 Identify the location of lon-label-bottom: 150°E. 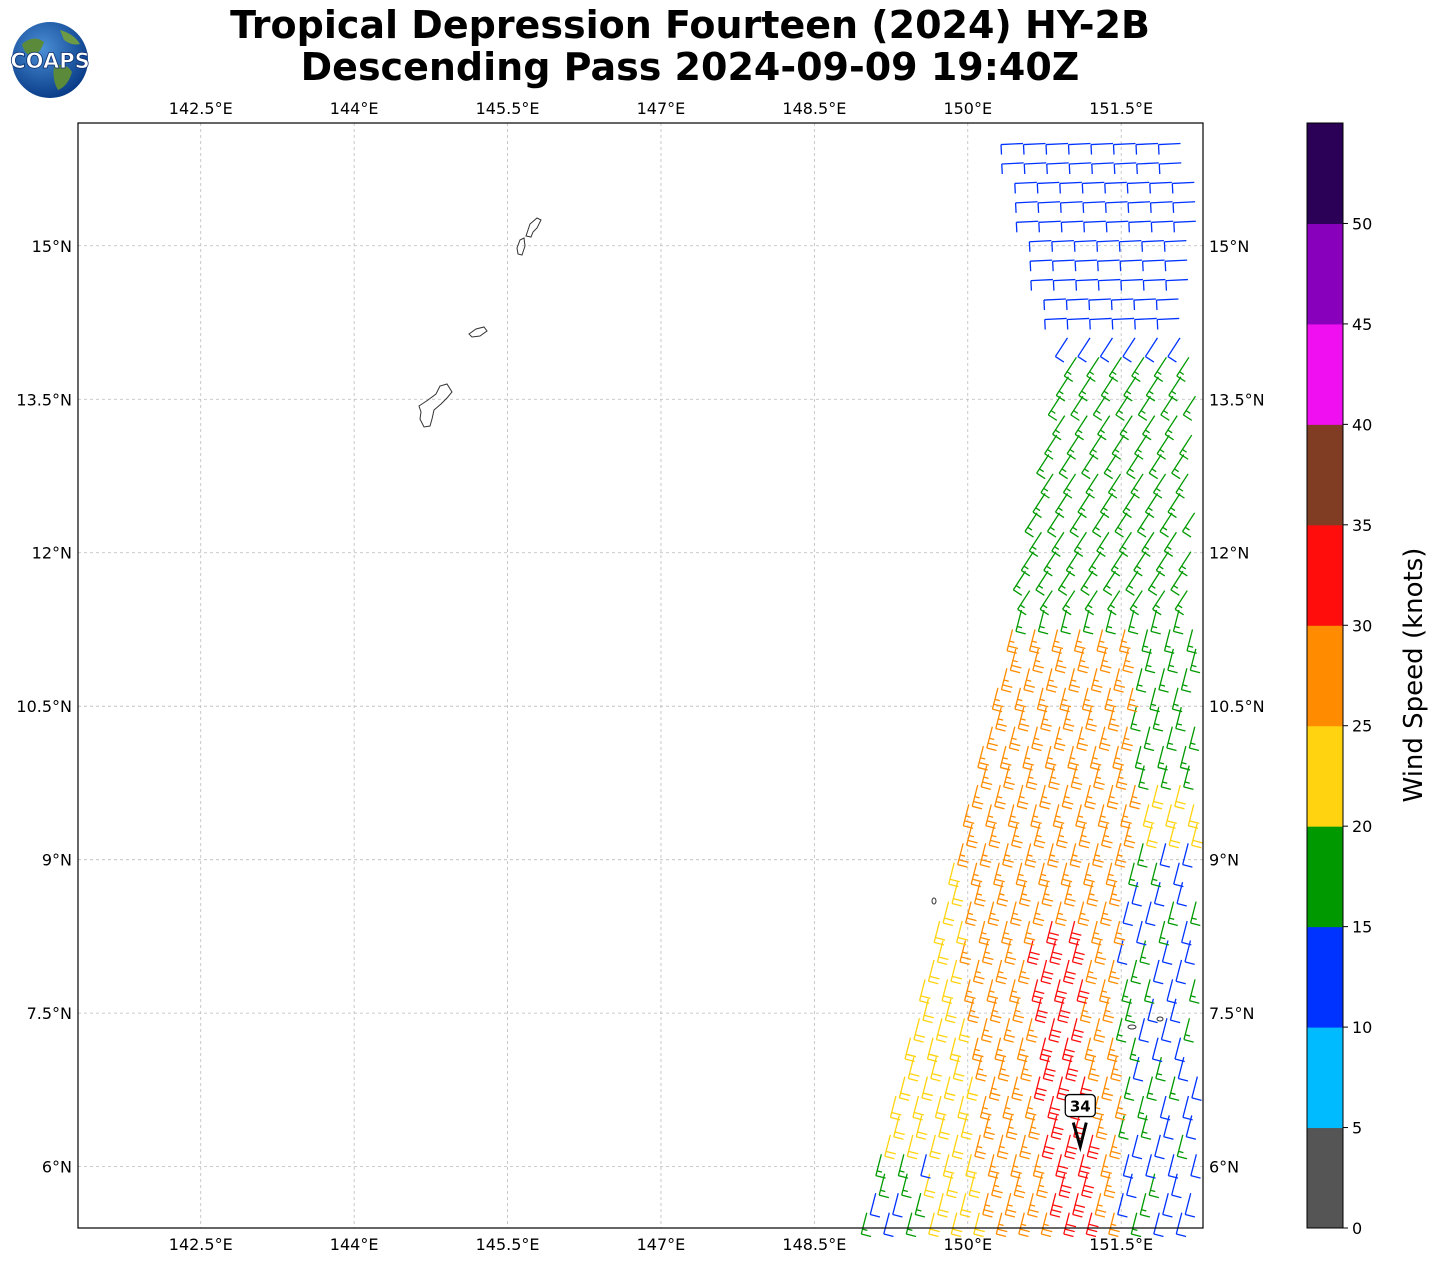
(967, 1244).